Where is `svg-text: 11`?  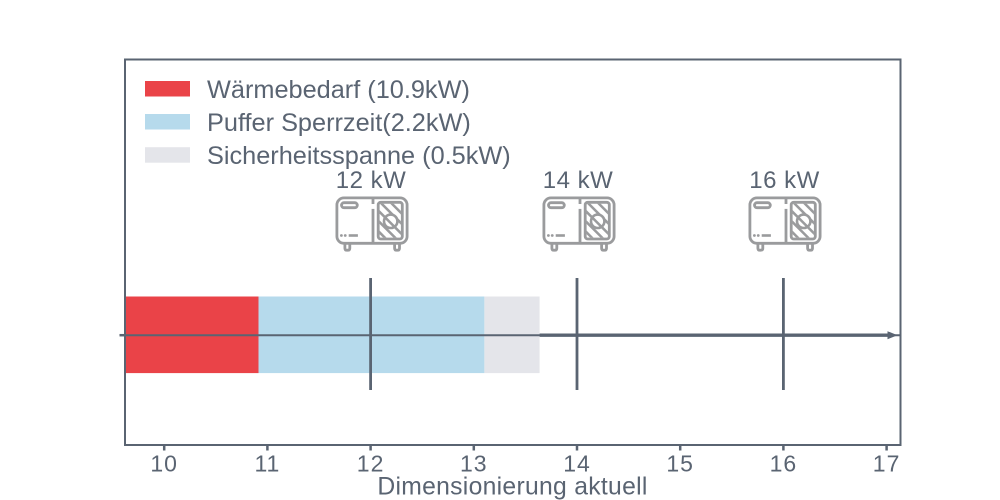
svg-text: 11 is located at coordinates (267, 464).